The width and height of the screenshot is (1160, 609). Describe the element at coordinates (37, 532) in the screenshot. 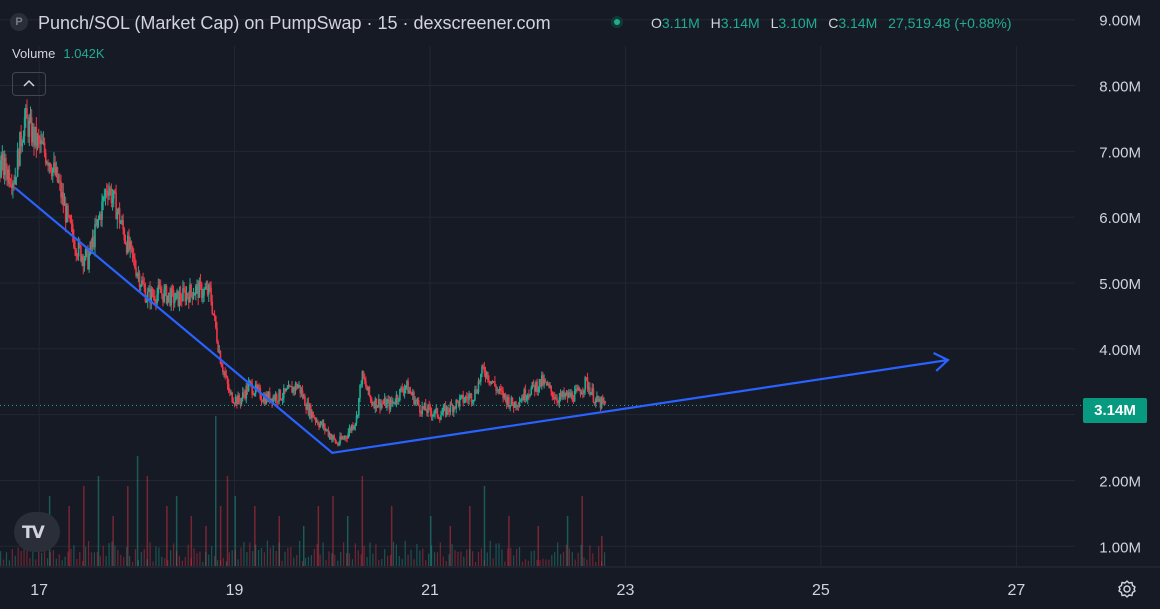

I see `tradingview-logo-icon: TV` at that location.